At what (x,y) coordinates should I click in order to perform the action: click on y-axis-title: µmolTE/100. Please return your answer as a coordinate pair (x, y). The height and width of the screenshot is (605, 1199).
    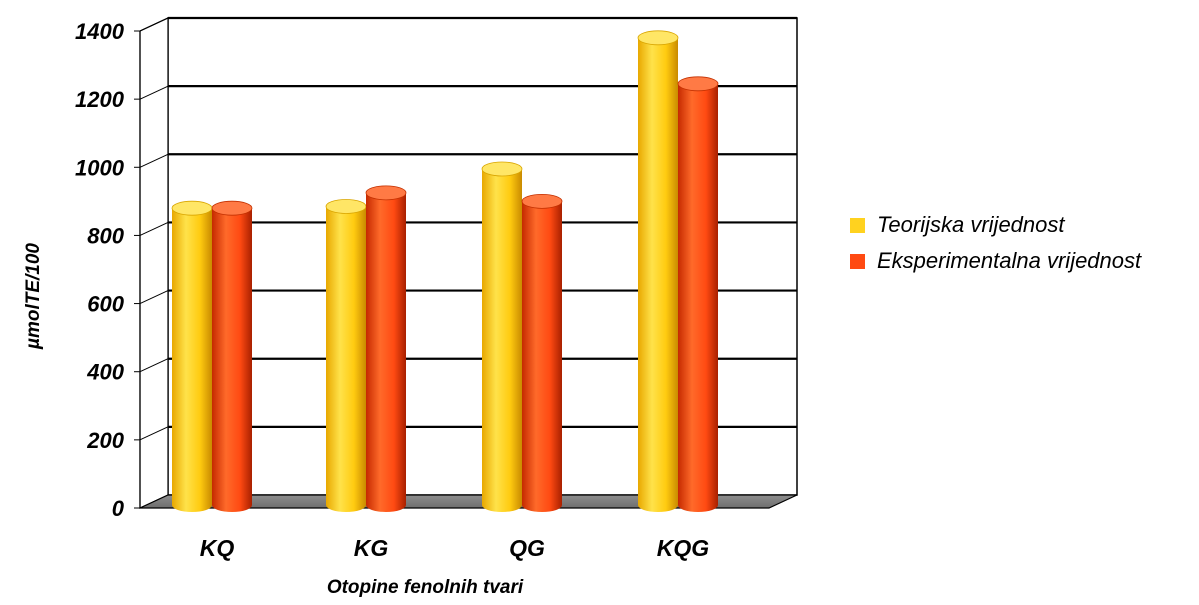
    Looking at the image, I should click on (33, 296).